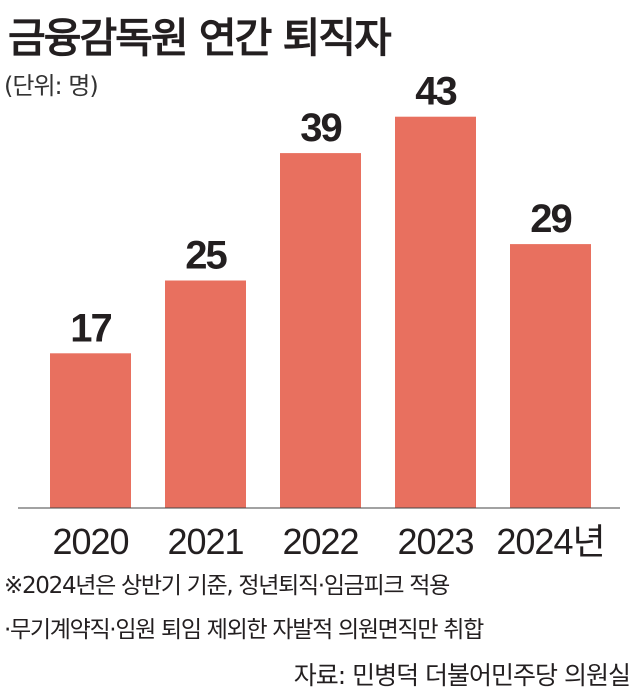  Describe the element at coordinates (200, 38) in the screenshot. I see `chart-title: 금융감독원 연간 퇴직자` at that location.